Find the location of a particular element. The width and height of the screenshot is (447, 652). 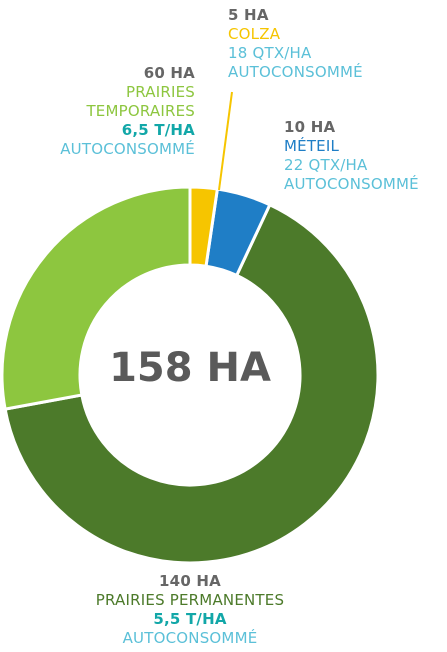

leader-line is located at coordinates (225, 141).